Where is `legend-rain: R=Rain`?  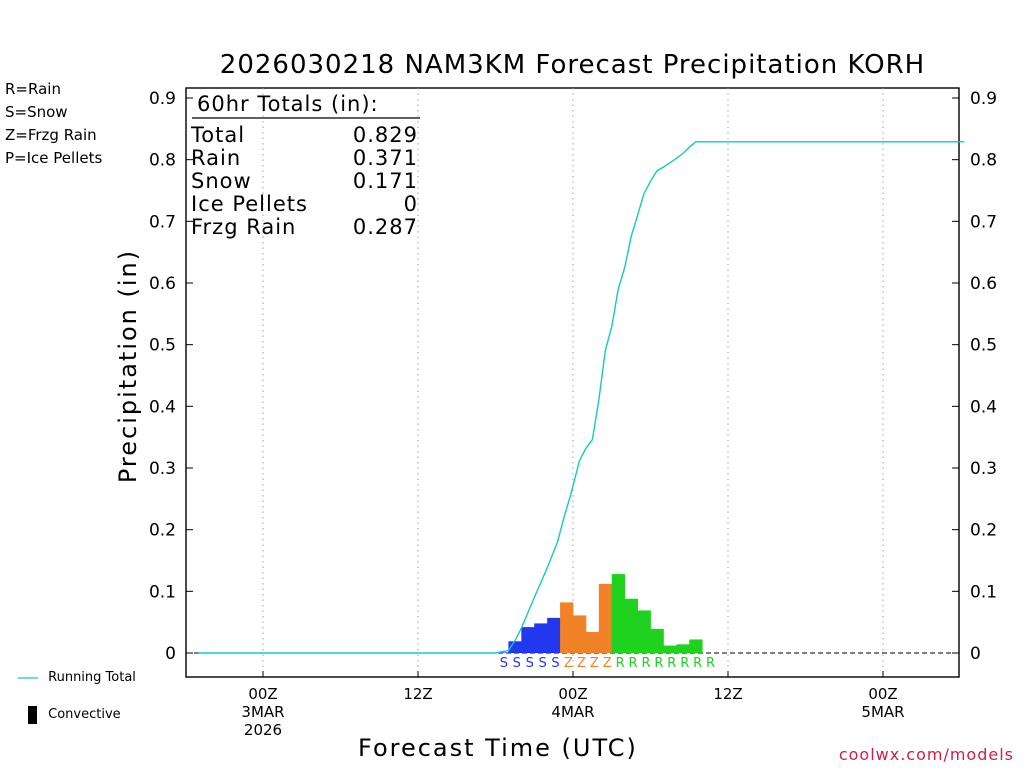
legend-rain: R=Rain is located at coordinates (33, 89).